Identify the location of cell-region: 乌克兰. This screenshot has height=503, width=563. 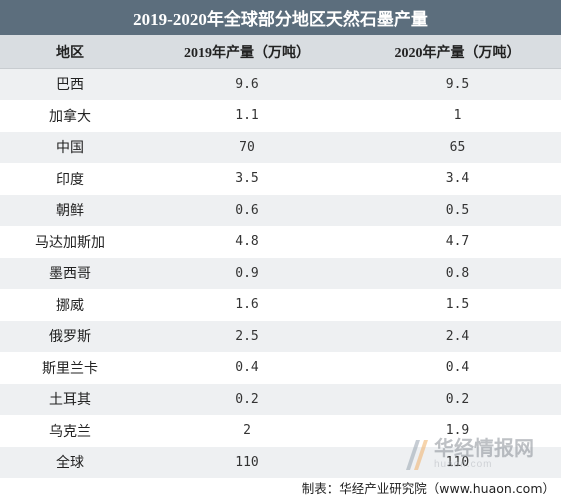
(70, 431).